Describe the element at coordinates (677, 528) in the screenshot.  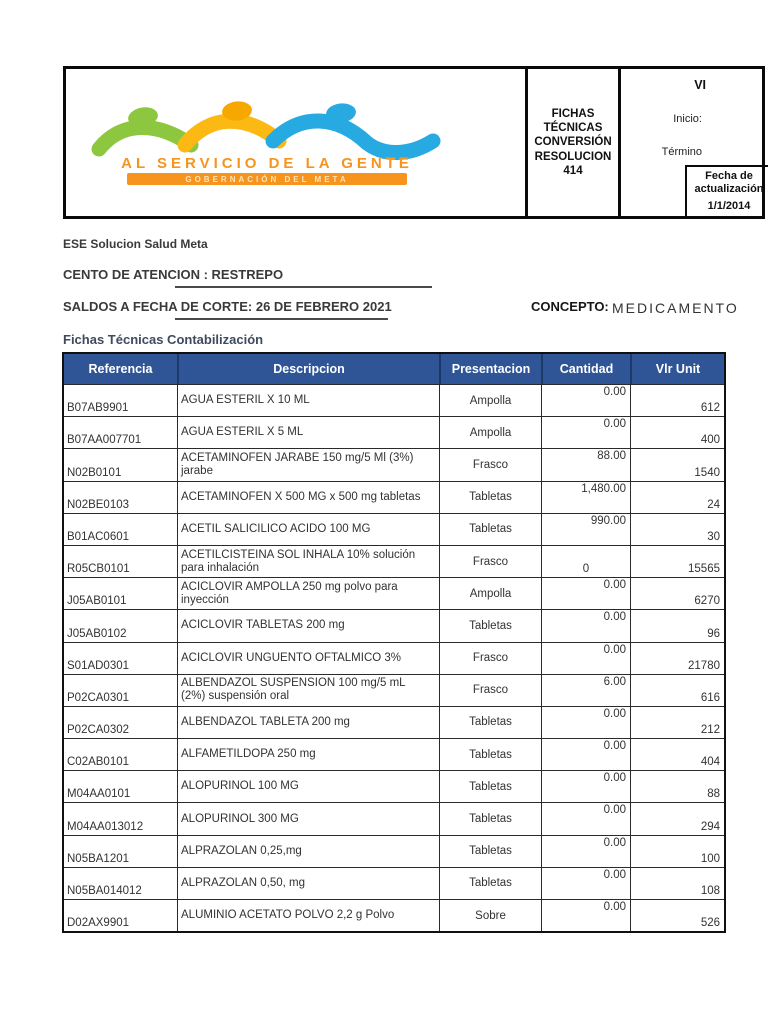
I see `cell-vlr-unit: 30` at that location.